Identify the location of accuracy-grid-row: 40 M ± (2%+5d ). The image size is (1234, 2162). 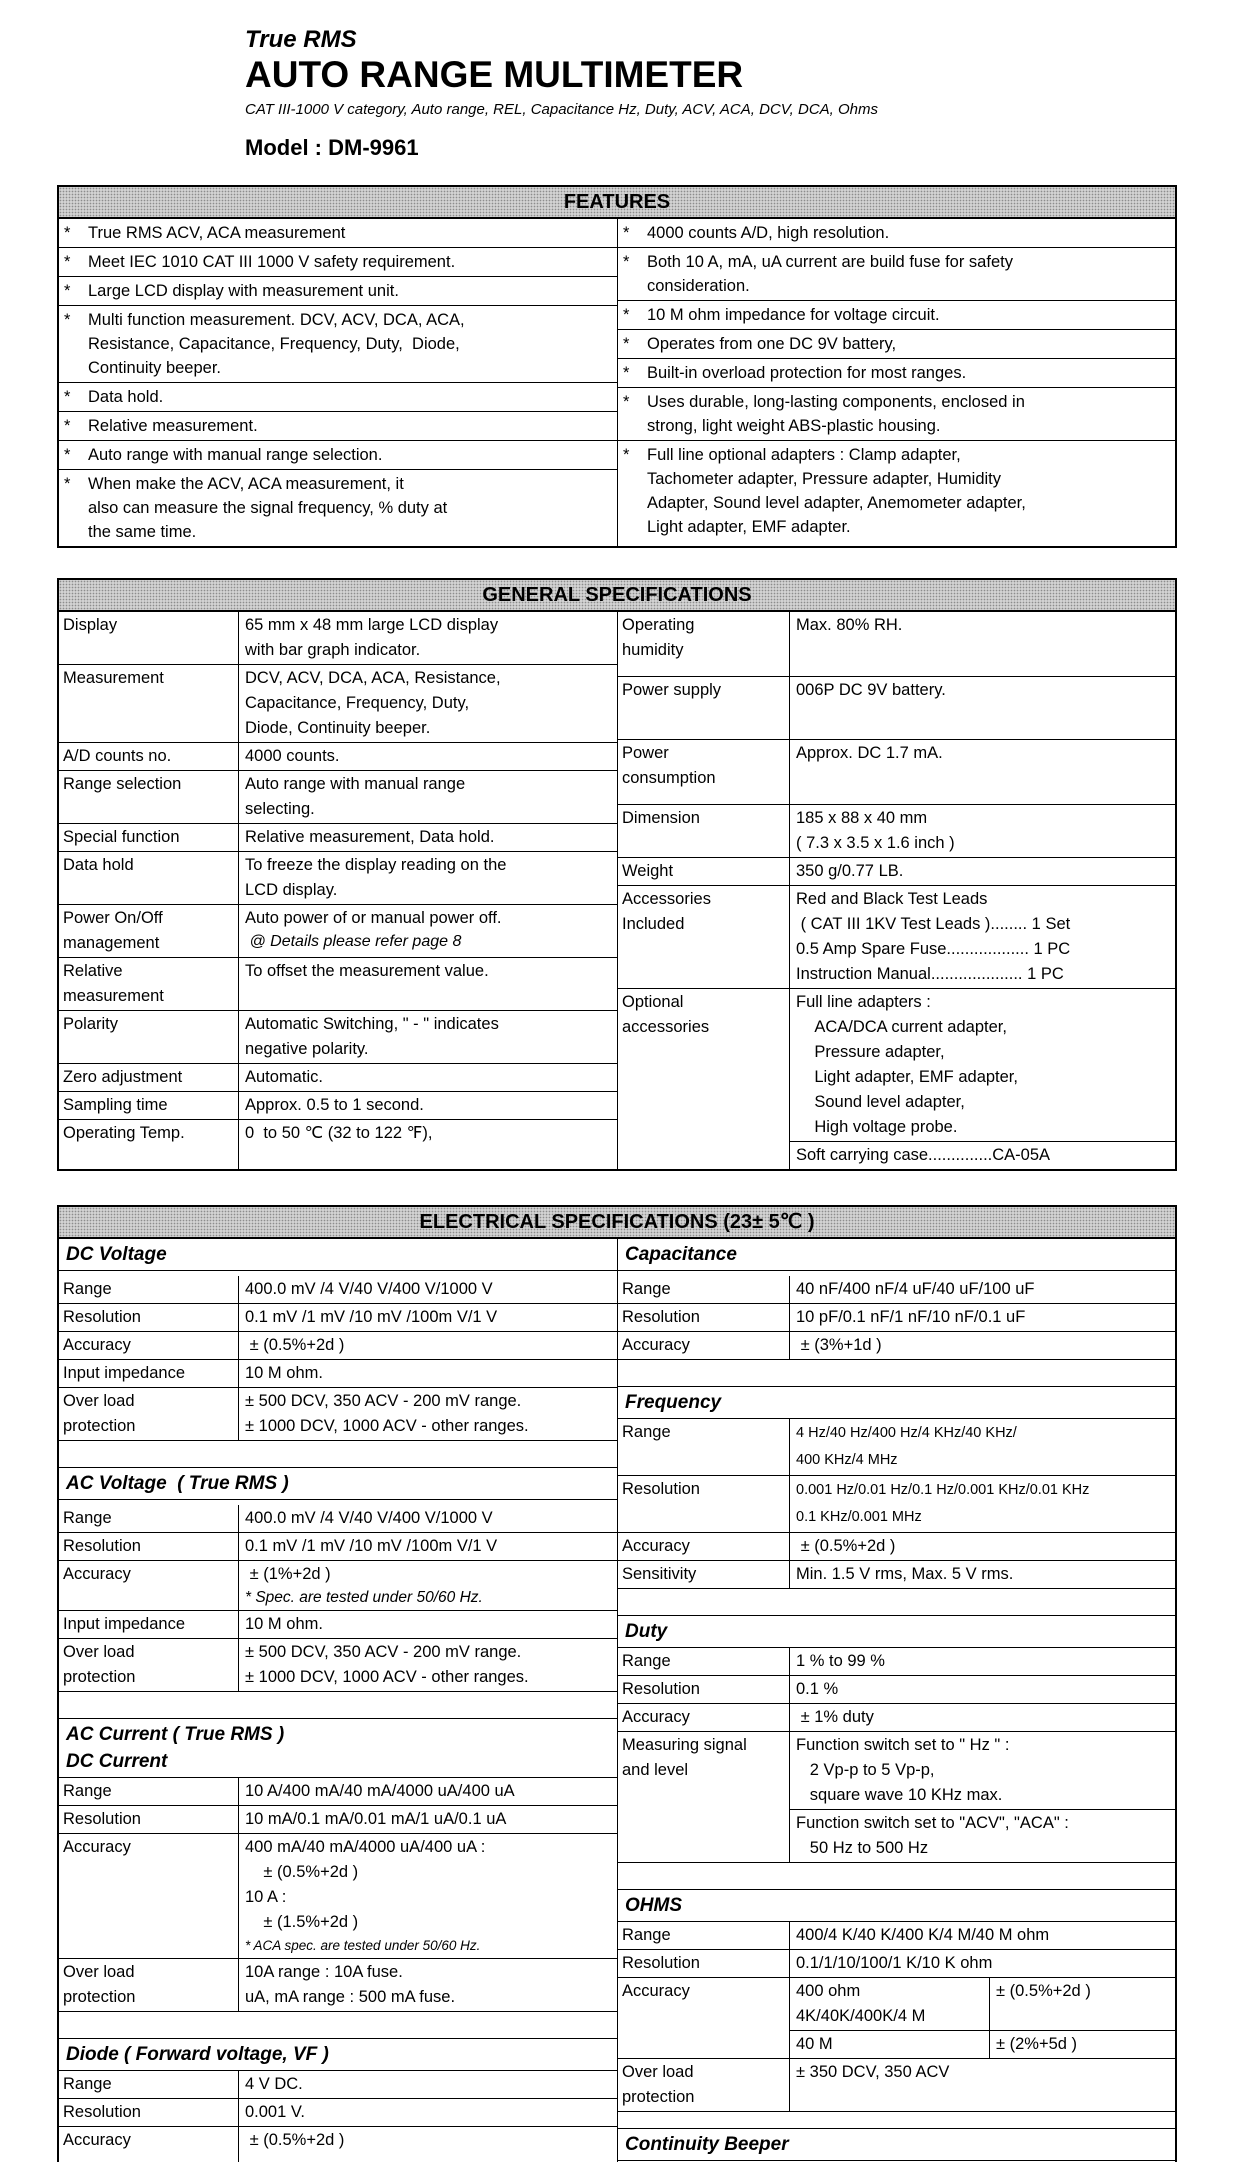
(982, 2044).